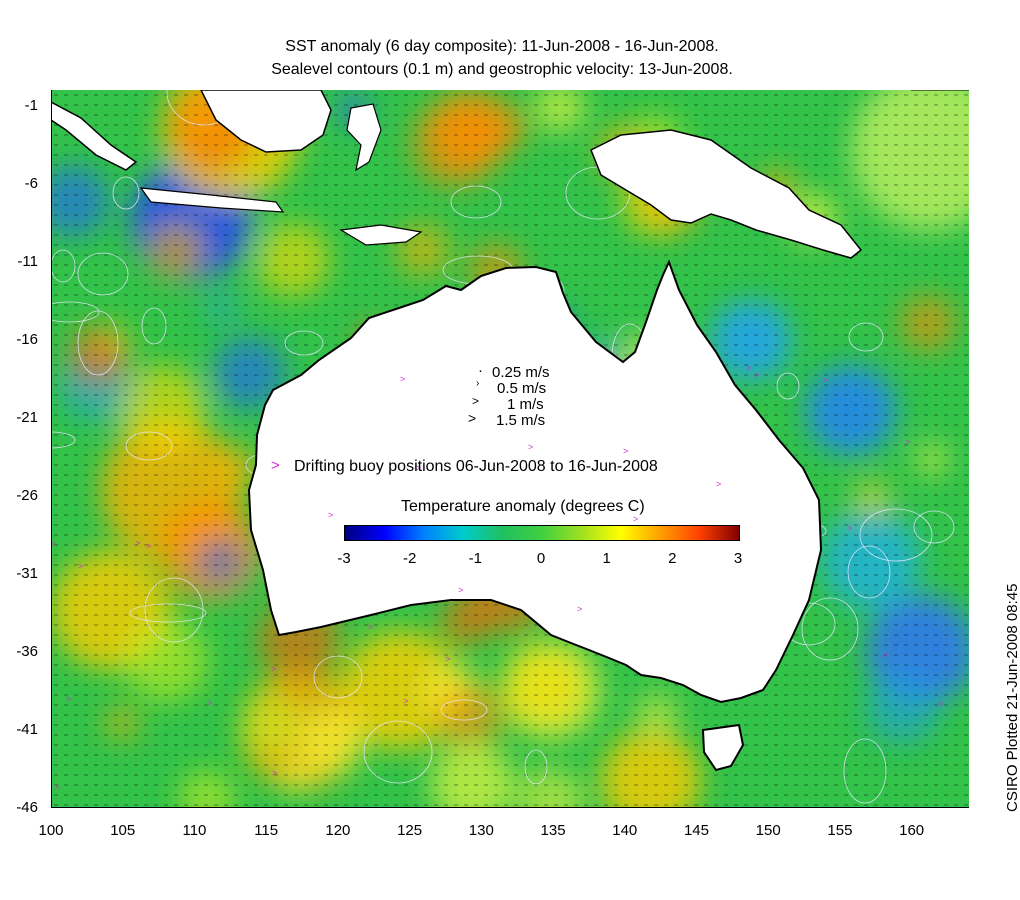 This screenshot has height=900, width=1020. I want to click on y-tick-label: -6, so click(31, 183).